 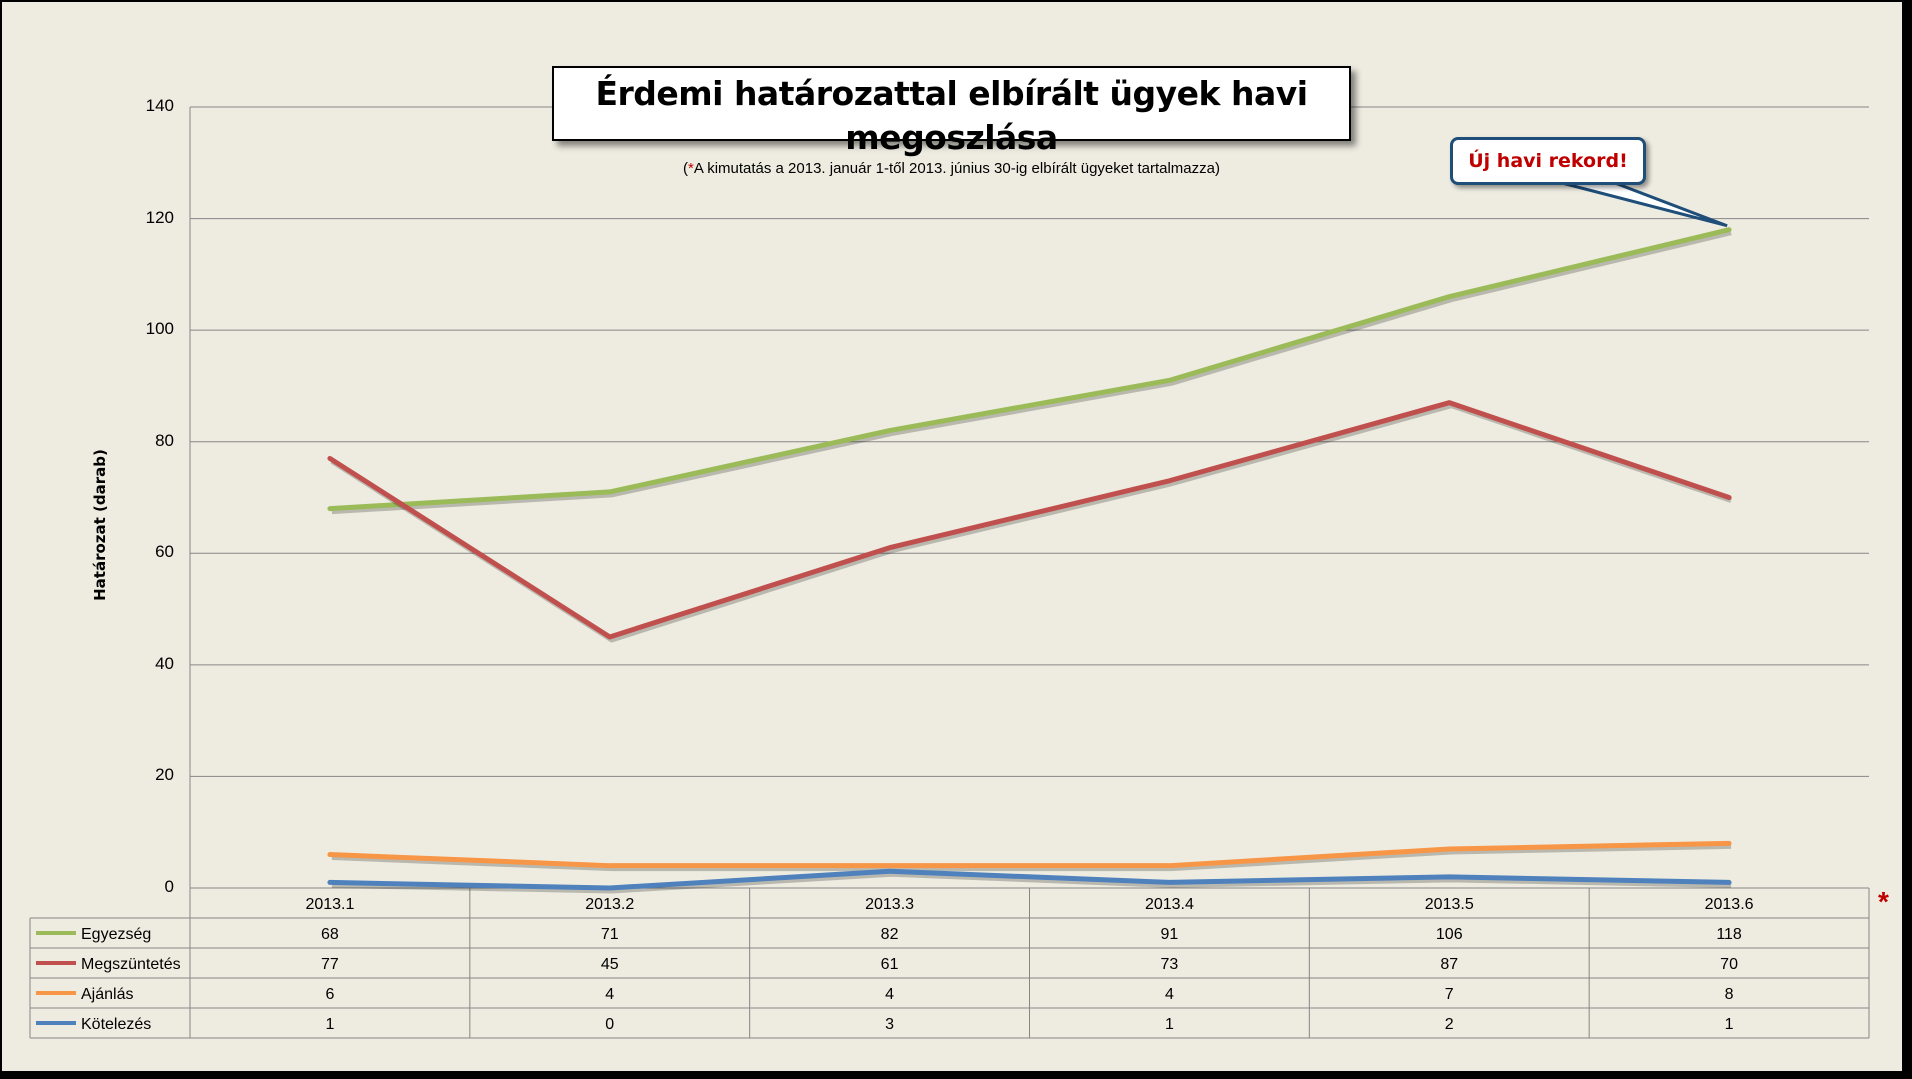 What do you see at coordinates (889, 1024) in the screenshot?
I see `data-table-cell: 3` at bounding box center [889, 1024].